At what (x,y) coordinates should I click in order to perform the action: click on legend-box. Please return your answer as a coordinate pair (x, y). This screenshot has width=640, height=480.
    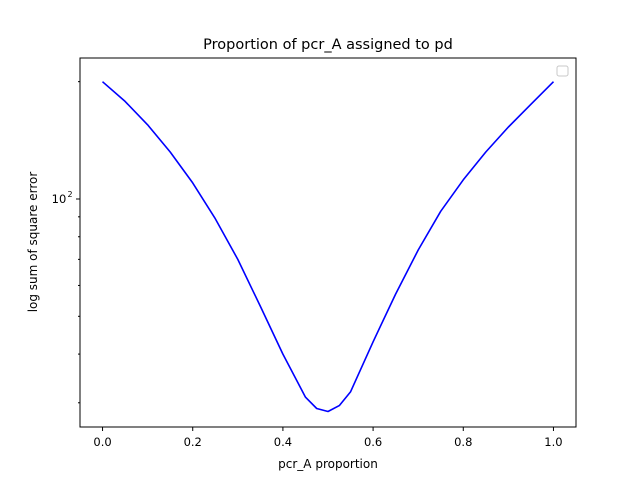
    Looking at the image, I should click on (562, 71).